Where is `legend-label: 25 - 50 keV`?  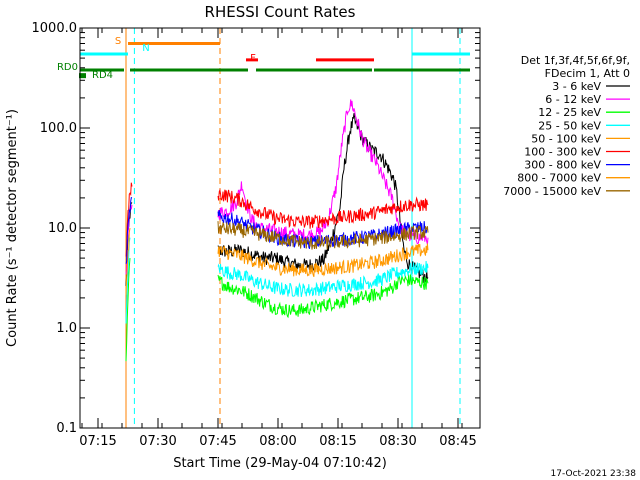 legend-label: 25 - 50 keV is located at coordinates (569, 125).